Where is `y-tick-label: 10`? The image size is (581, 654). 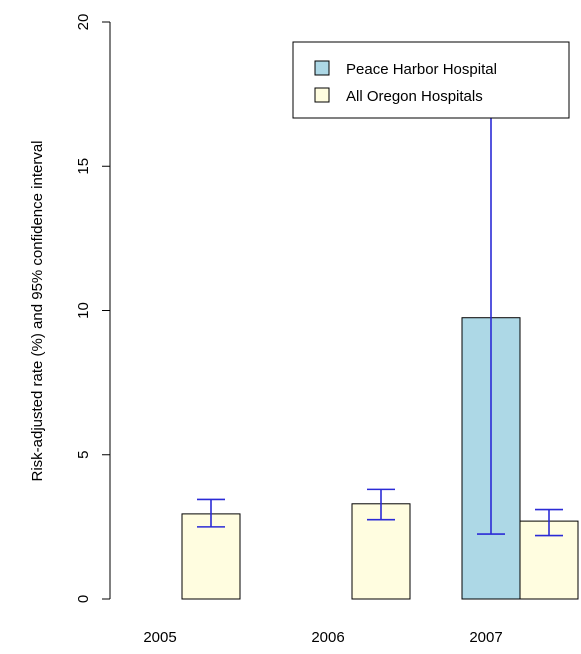
y-tick-label: 10 is located at coordinates (83, 310).